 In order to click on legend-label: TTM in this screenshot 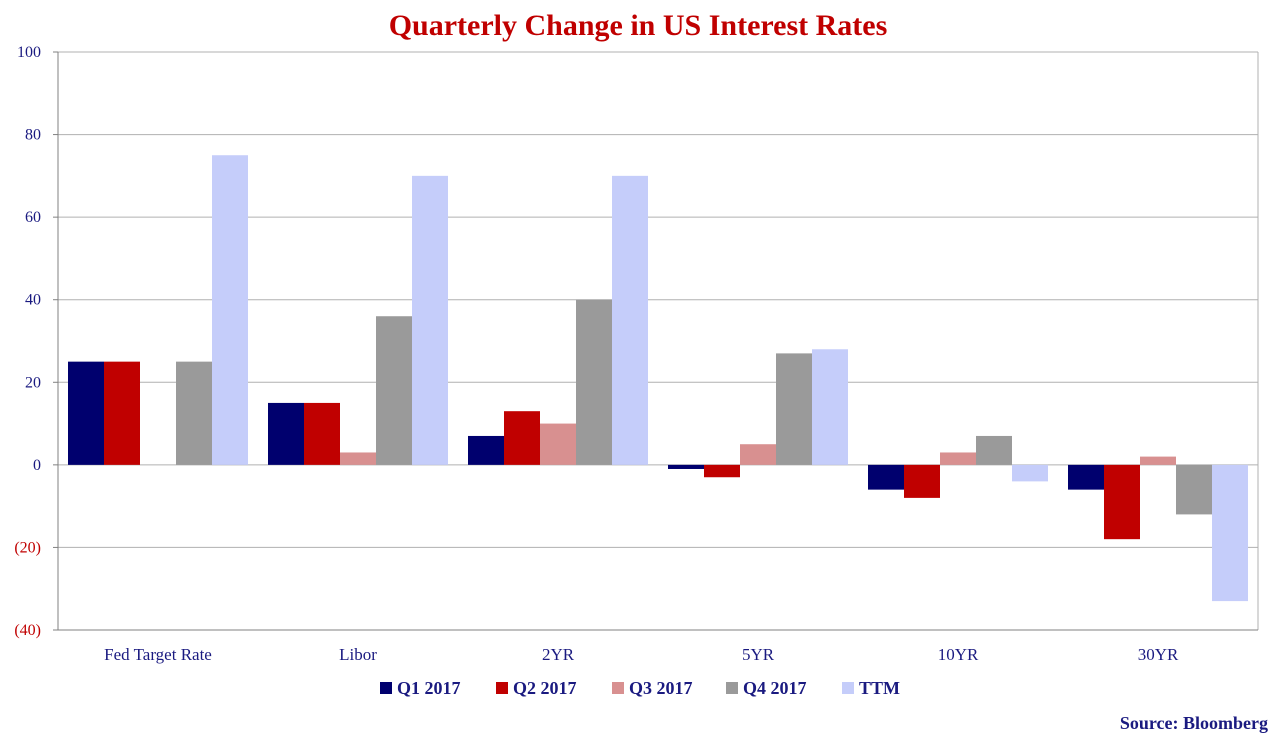, I will do `click(879, 688)`.